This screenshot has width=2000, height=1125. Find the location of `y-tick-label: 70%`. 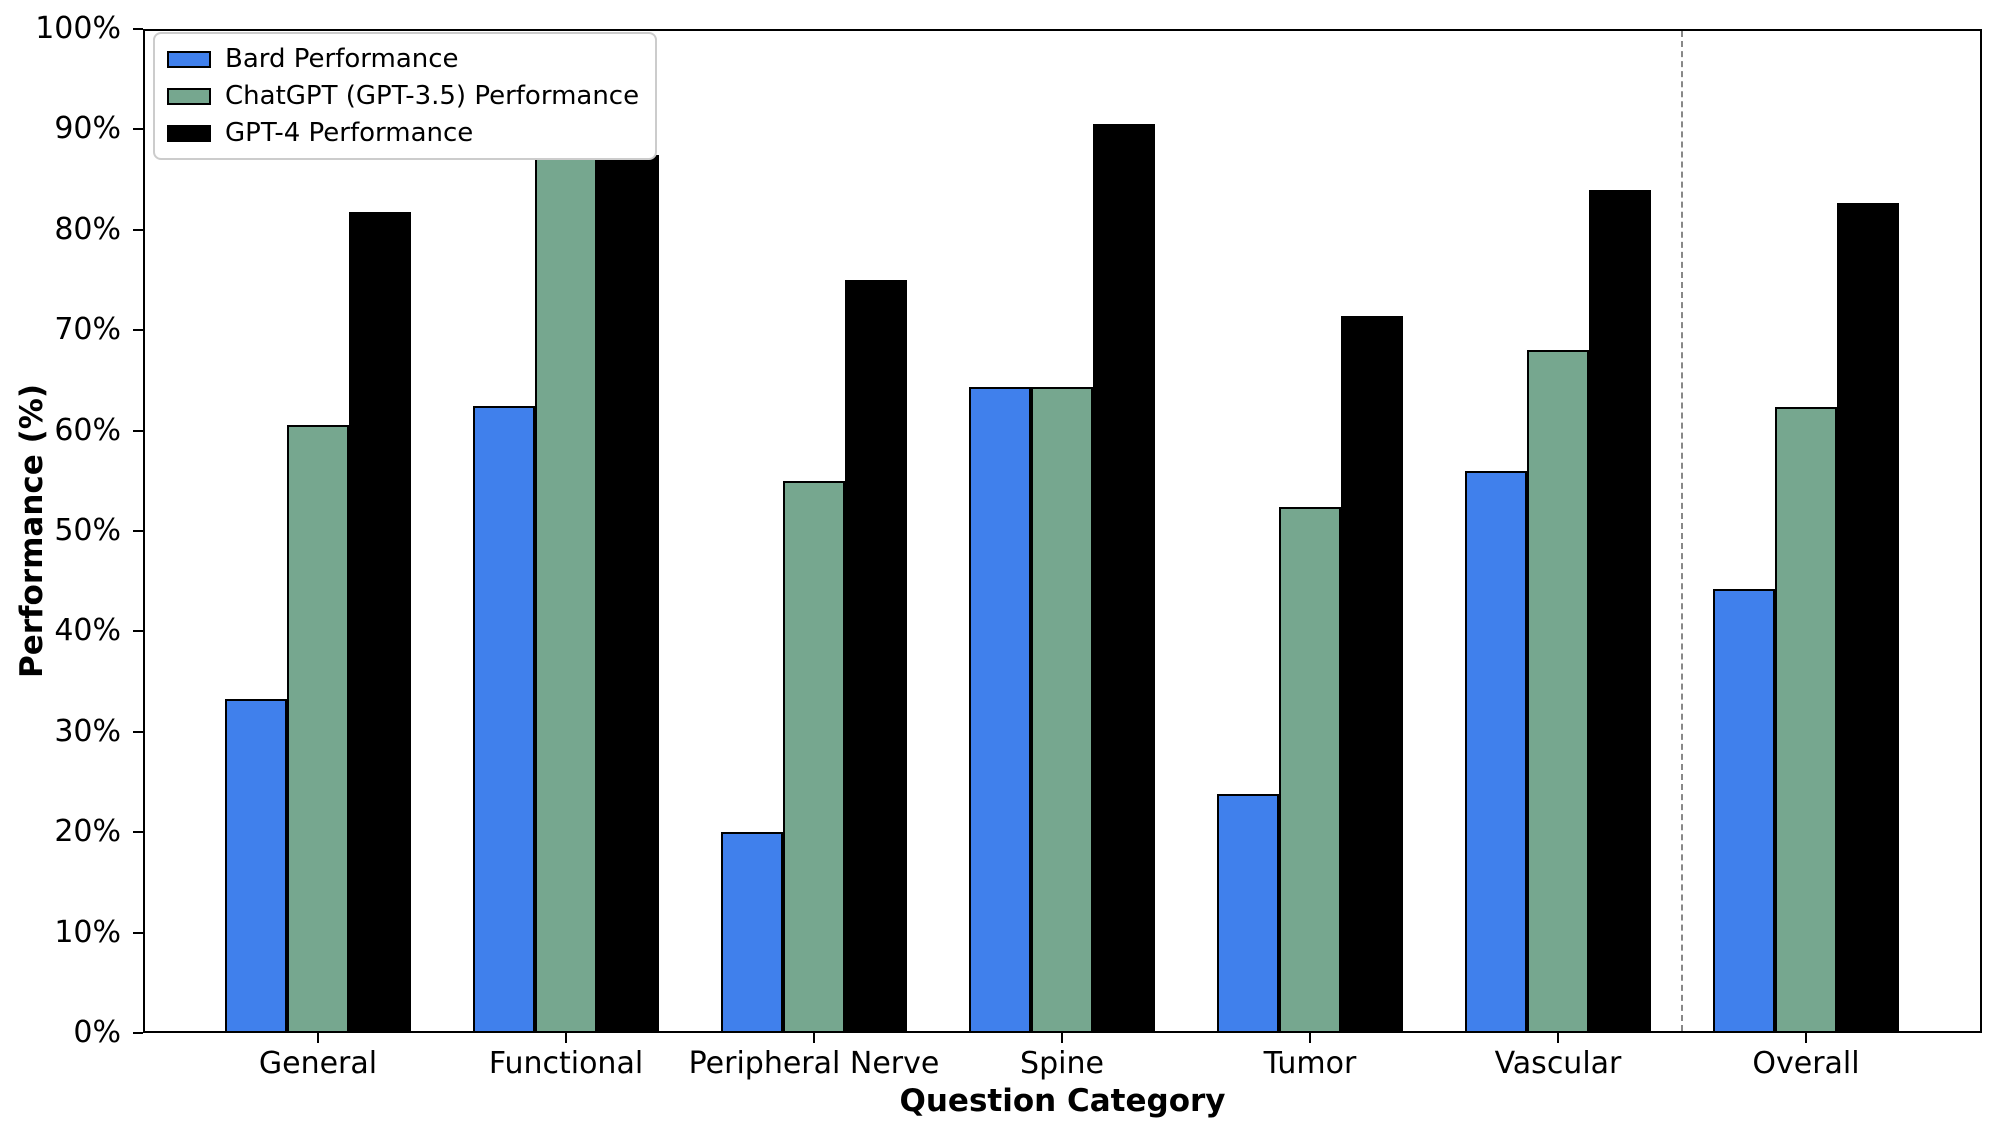

y-tick-label: 70% is located at coordinates (87, 330).